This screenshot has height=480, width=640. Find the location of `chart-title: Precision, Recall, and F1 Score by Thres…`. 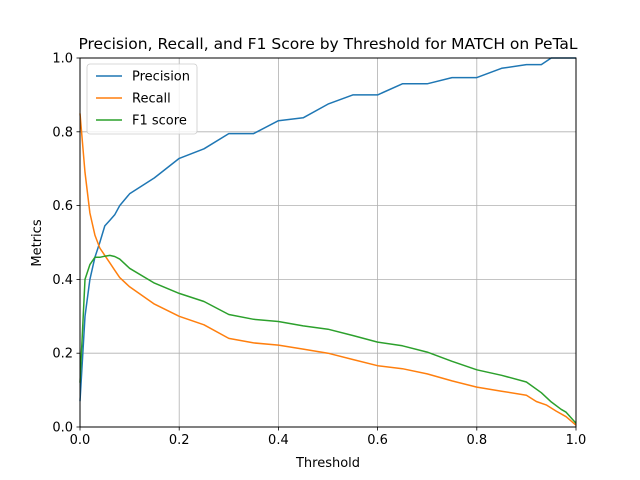

chart-title: Precision, Recall, and F1 Score by Thres… is located at coordinates (327, 44).